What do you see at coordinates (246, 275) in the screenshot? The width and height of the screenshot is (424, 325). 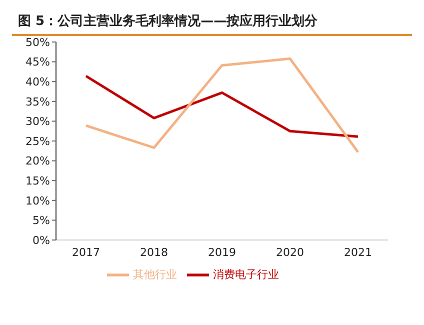 I see `legend-label: 消费电子行业` at bounding box center [246, 275].